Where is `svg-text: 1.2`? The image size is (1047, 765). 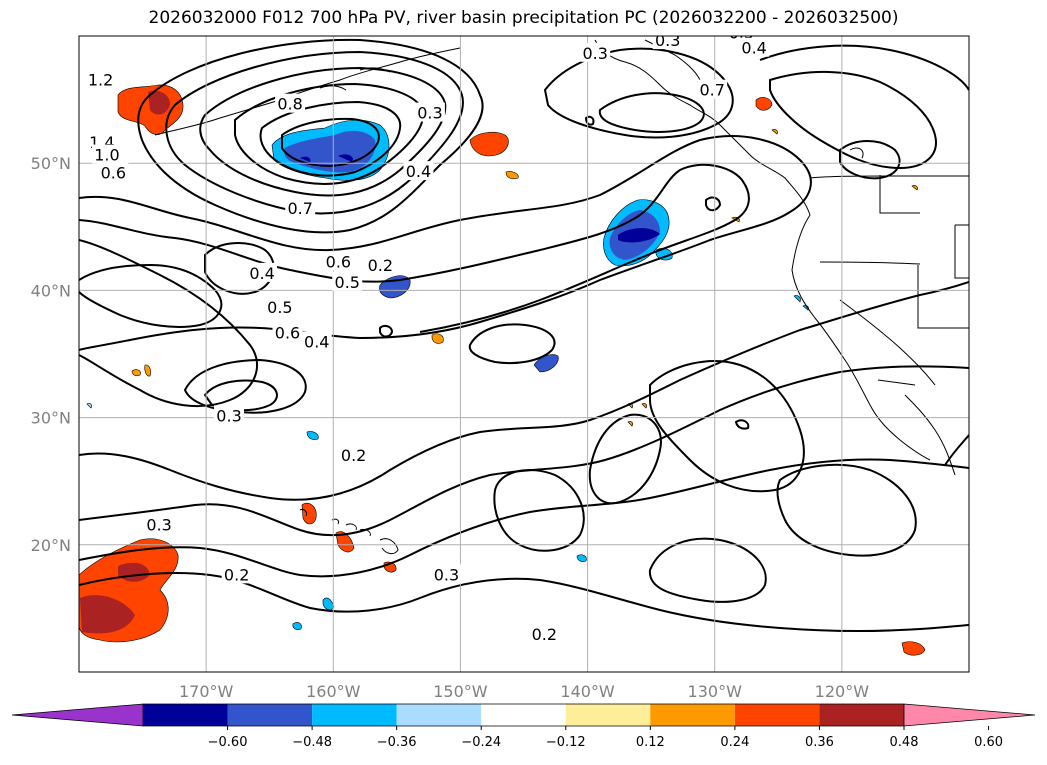 svg-text: 1.2 is located at coordinates (100, 80).